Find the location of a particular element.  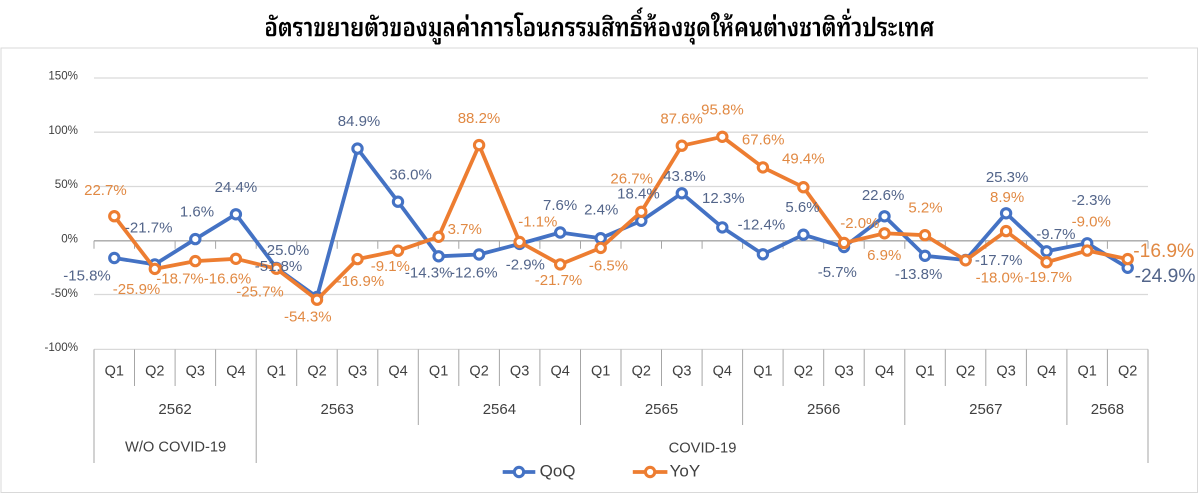

svg-text: 18.4% is located at coordinates (638, 194).